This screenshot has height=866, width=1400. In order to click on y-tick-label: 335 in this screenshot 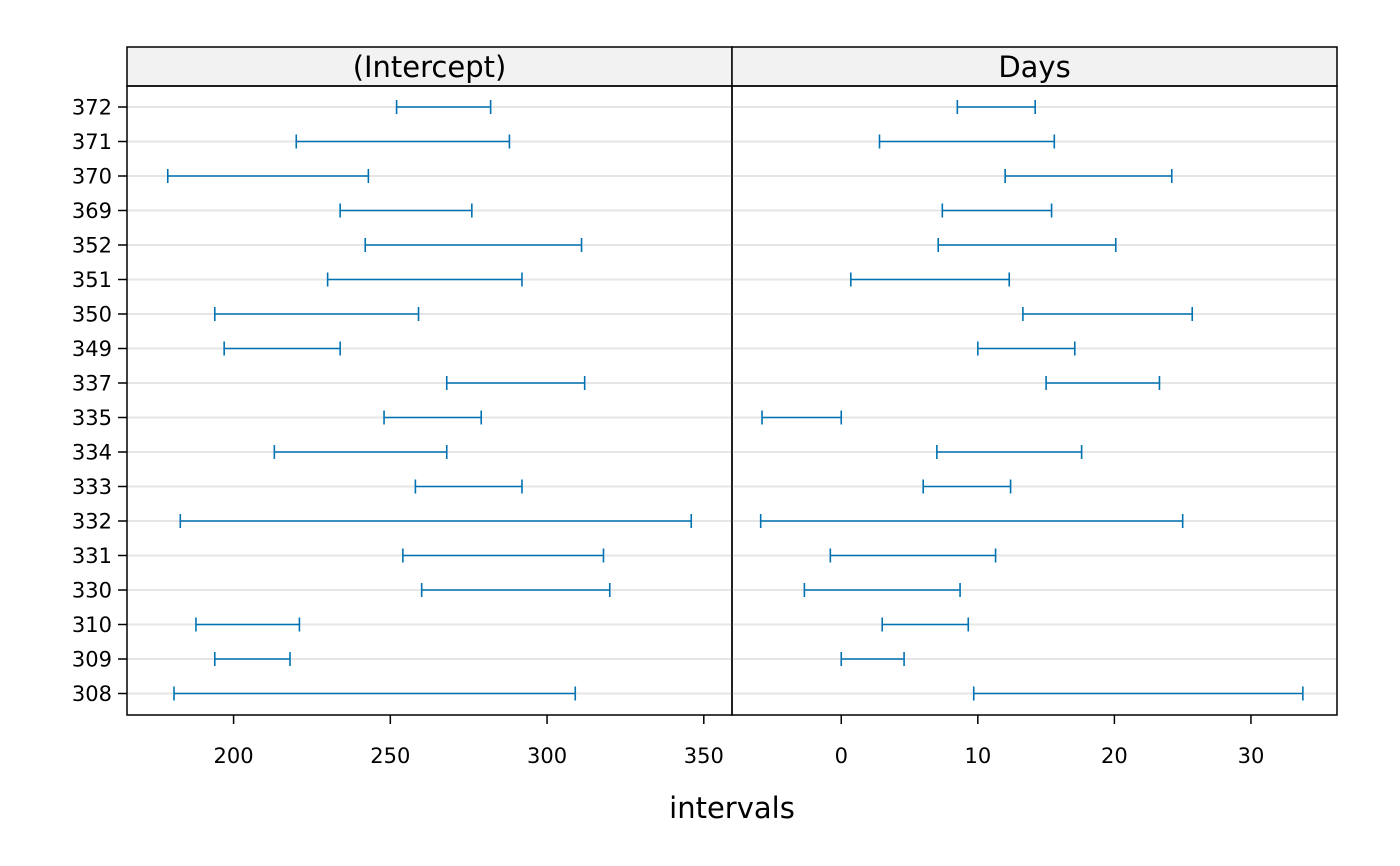, I will do `click(92, 418)`.